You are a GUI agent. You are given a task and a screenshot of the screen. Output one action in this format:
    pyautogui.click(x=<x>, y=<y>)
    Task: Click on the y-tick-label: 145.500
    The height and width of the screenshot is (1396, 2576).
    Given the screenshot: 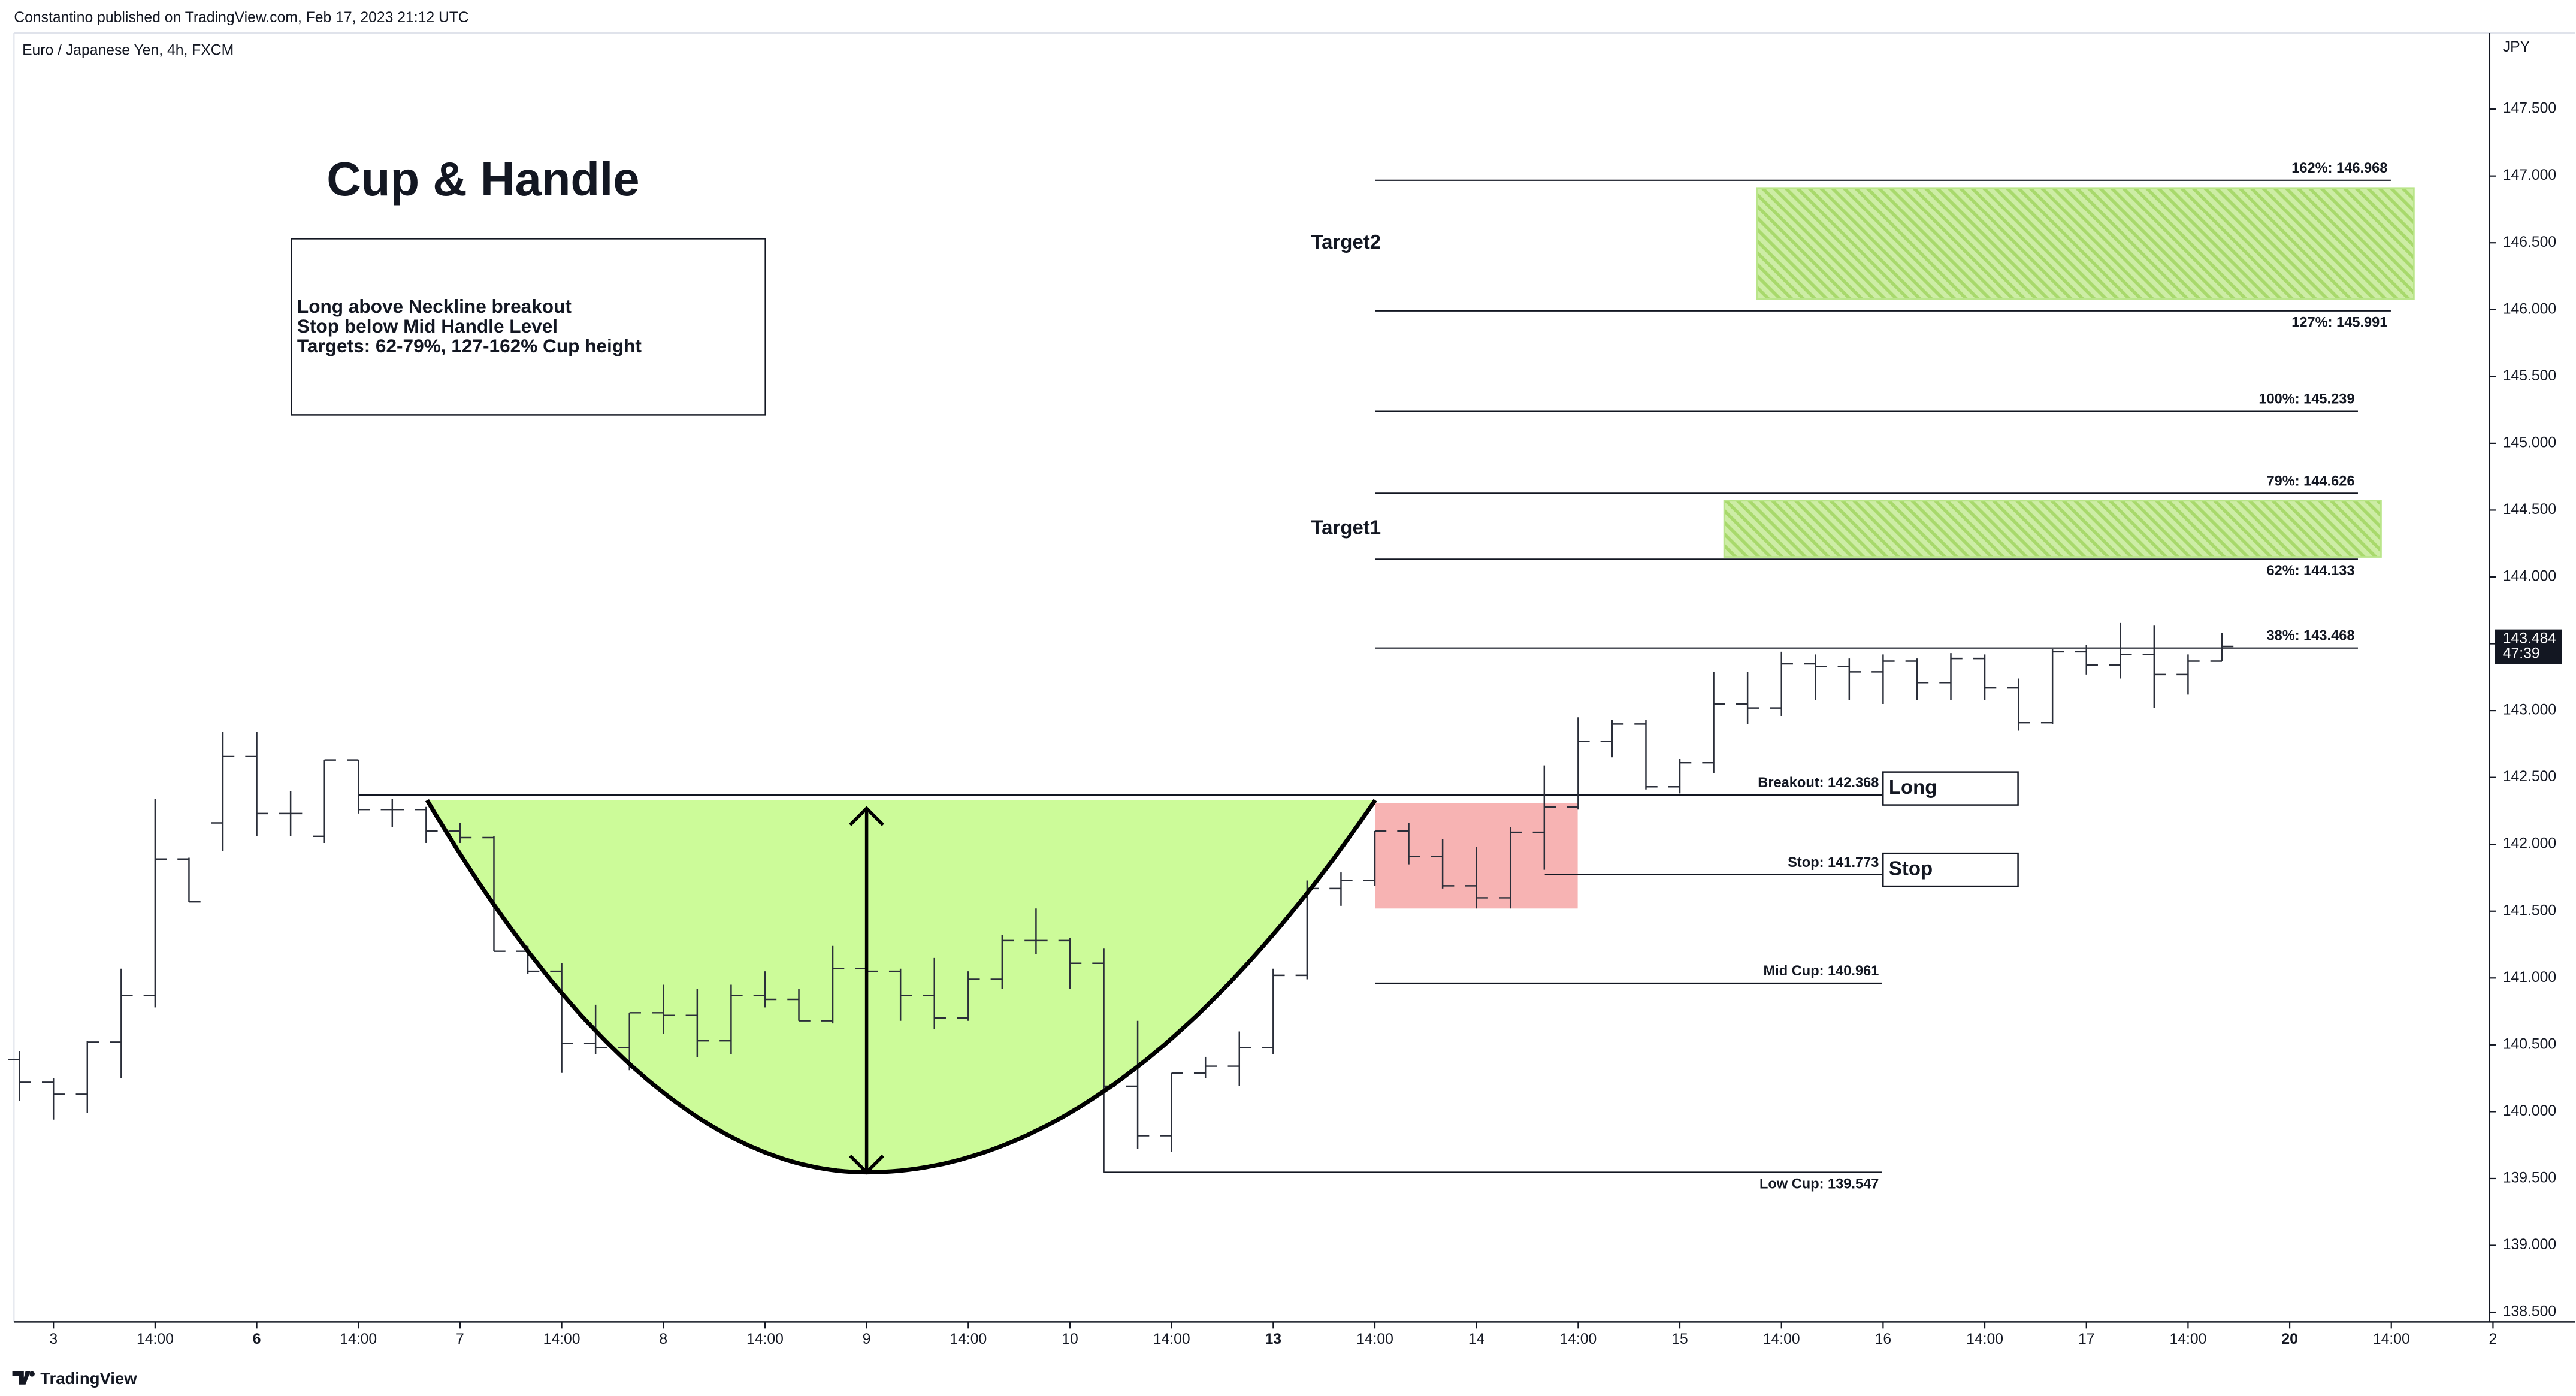 What is the action you would take?
    pyautogui.click(x=2529, y=376)
    